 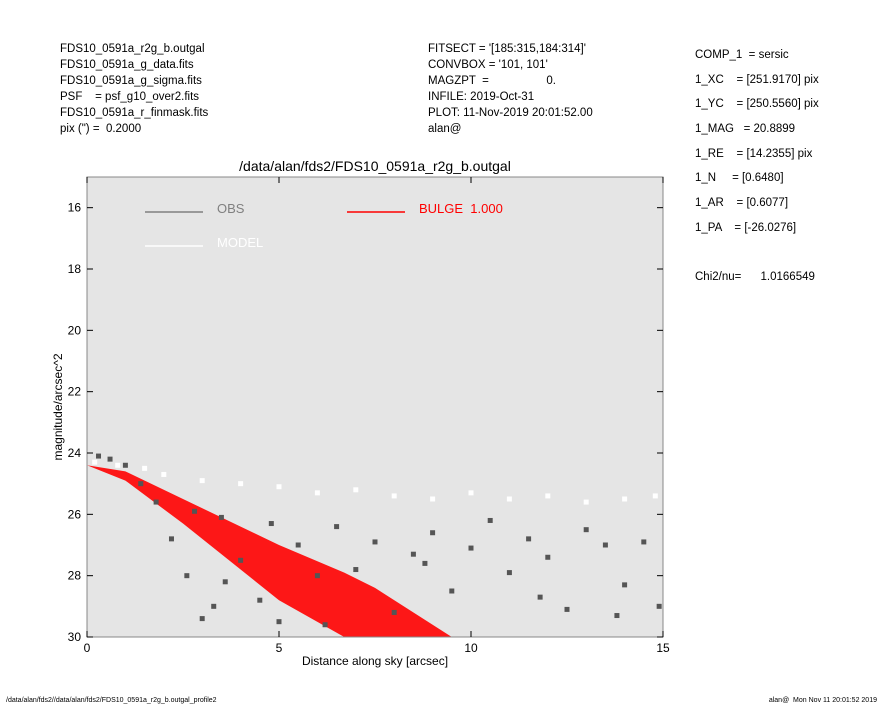 What do you see at coordinates (746, 227) in the screenshot?
I see `header-line: 1_PA = [-26.0276]` at bounding box center [746, 227].